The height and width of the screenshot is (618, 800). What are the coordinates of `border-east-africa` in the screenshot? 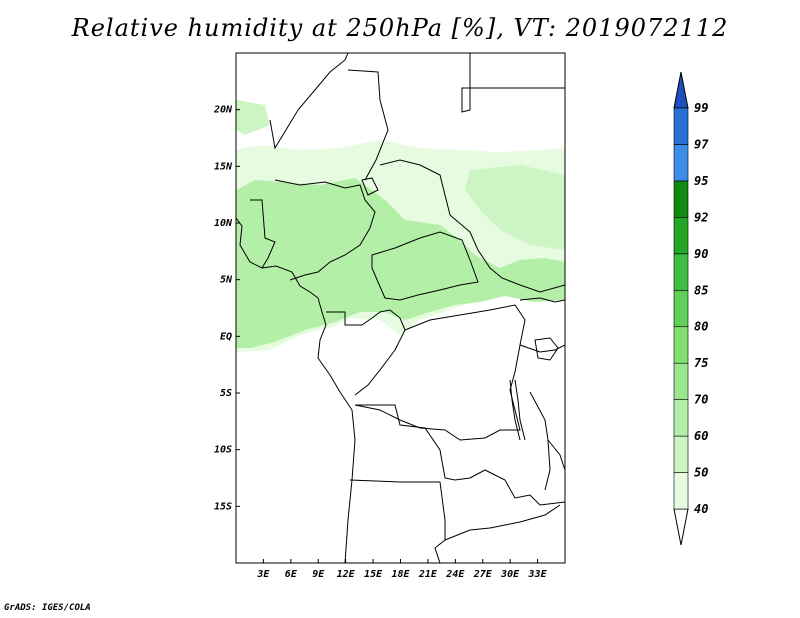 It's located at (542, 394).